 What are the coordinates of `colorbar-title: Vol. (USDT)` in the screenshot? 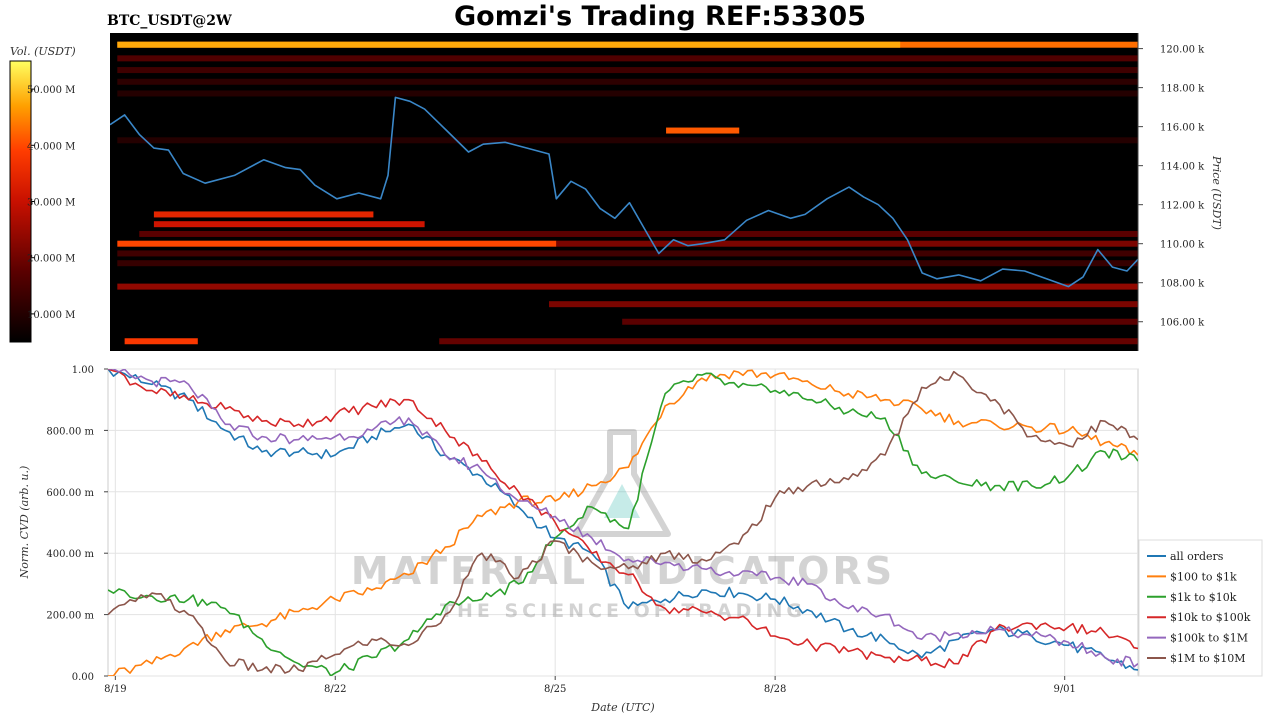 It's located at (43, 51).